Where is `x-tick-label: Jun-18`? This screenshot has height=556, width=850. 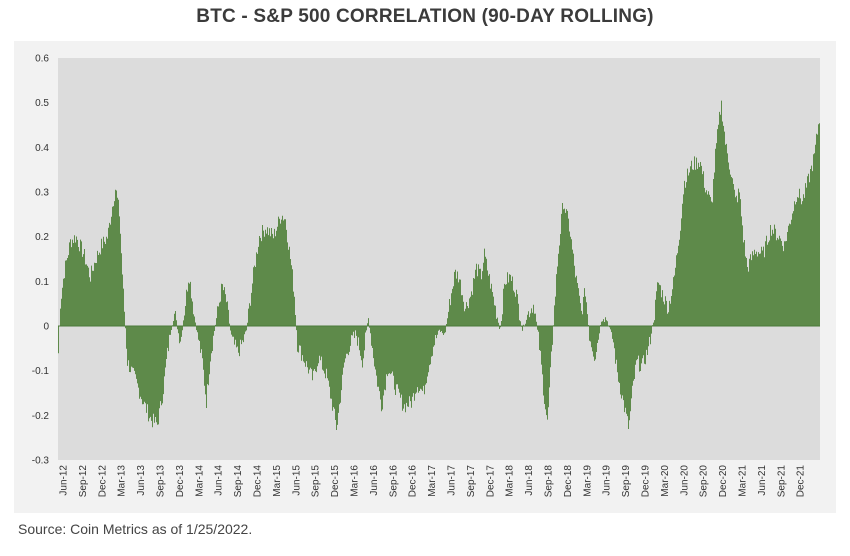 x-tick-label: Jun-18 is located at coordinates (529, 480).